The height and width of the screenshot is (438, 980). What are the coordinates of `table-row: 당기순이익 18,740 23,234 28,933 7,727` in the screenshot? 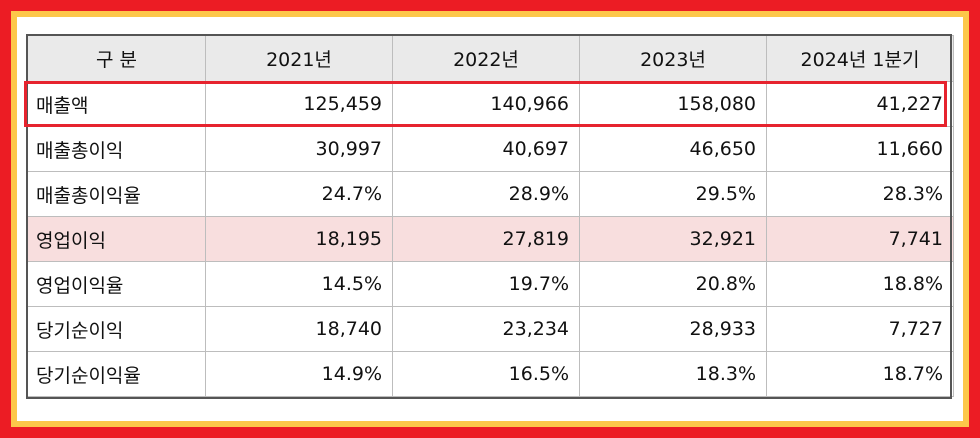 It's located at (490, 329).